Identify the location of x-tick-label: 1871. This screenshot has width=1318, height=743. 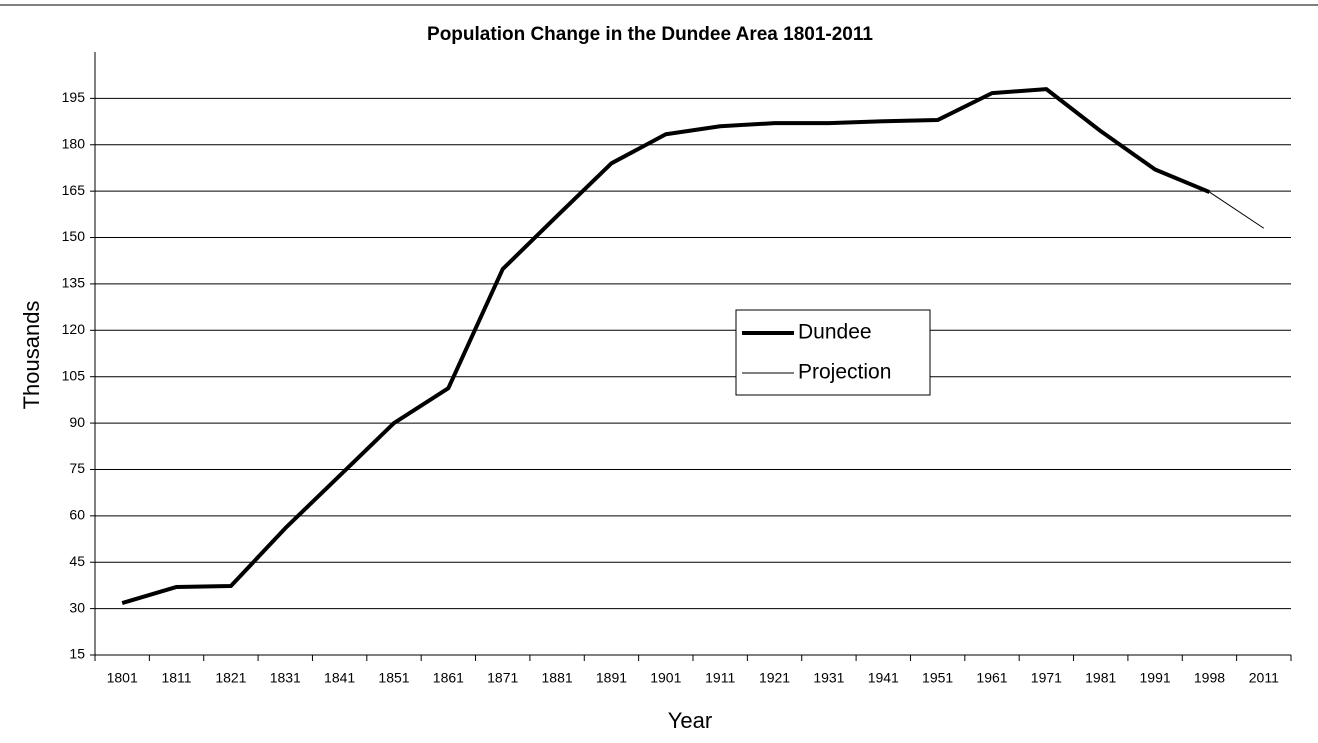
(502, 678).